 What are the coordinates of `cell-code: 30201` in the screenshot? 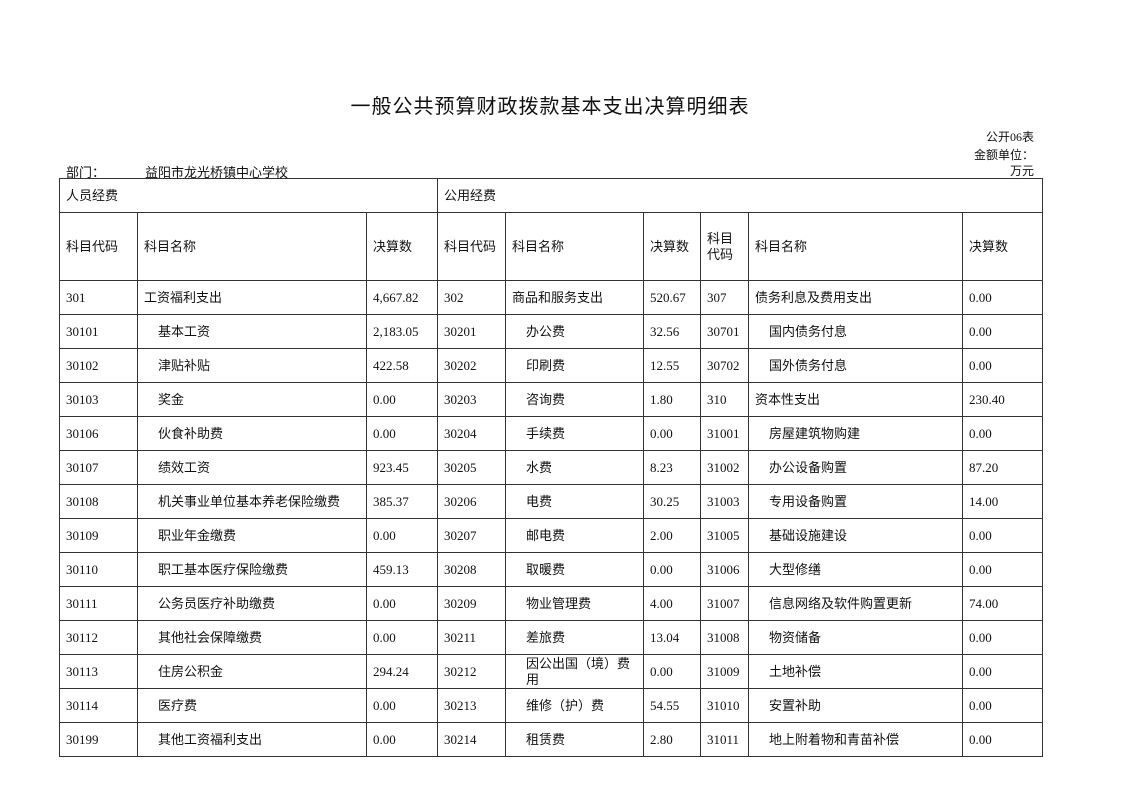 It's located at (471, 331).